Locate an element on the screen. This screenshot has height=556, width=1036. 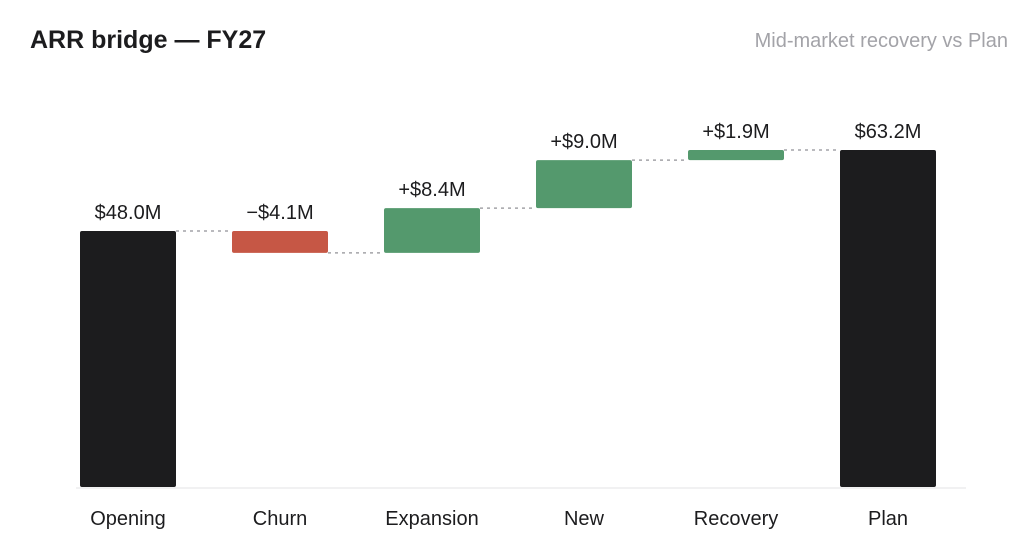
category-label-churn: Churn is located at coordinates (280, 519).